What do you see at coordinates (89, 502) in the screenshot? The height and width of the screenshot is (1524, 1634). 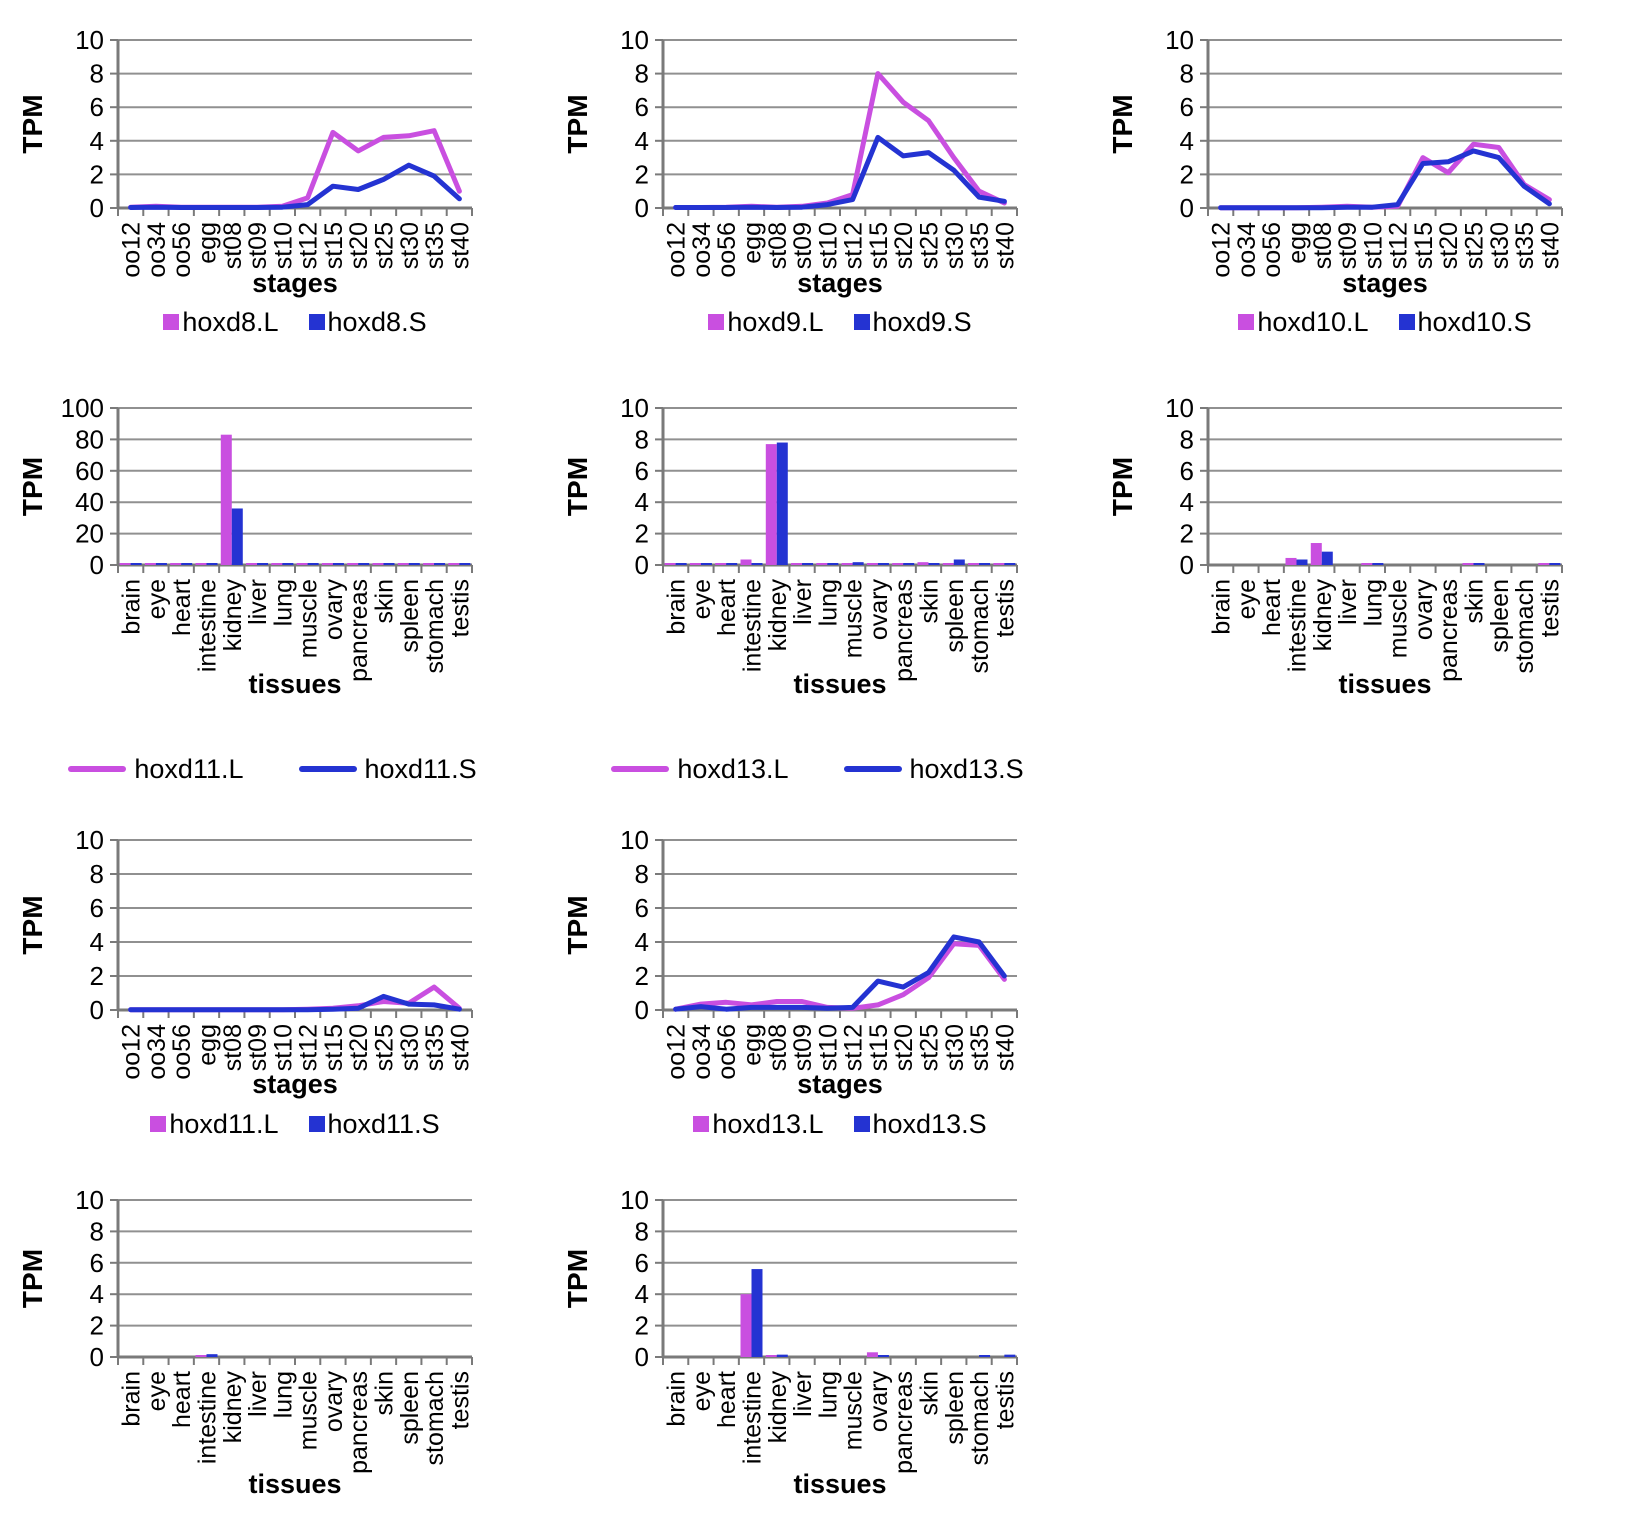 I see `y-tick-label: 40` at bounding box center [89, 502].